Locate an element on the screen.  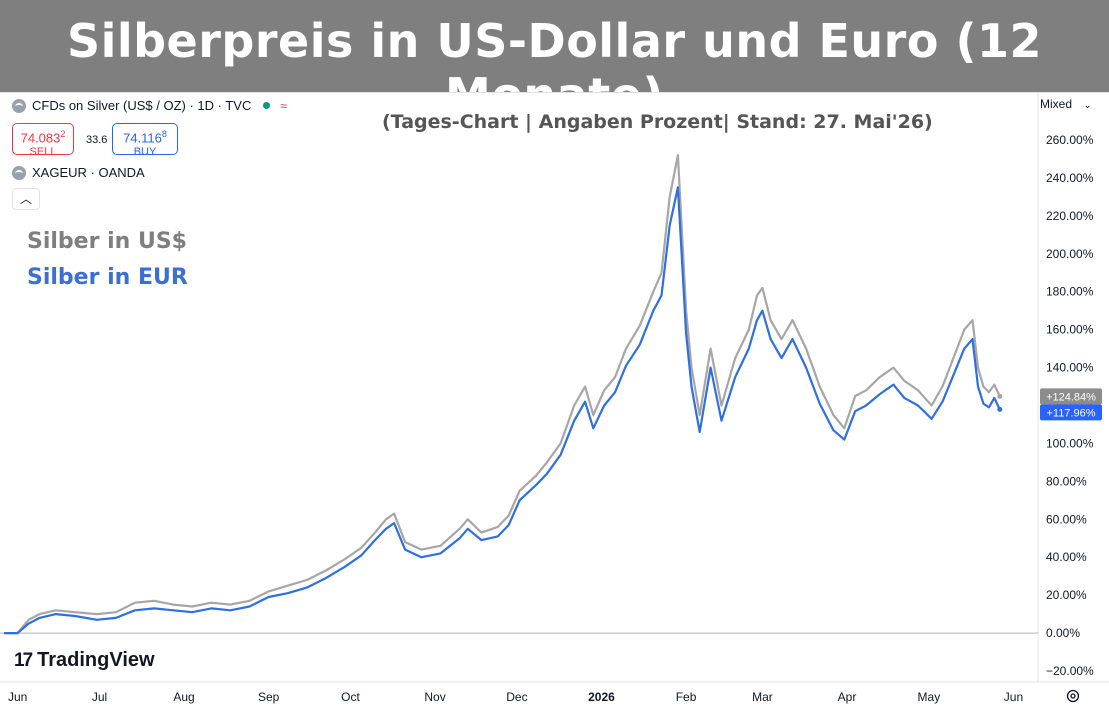
y-tick-label: 260.00% is located at coordinates (1070, 140).